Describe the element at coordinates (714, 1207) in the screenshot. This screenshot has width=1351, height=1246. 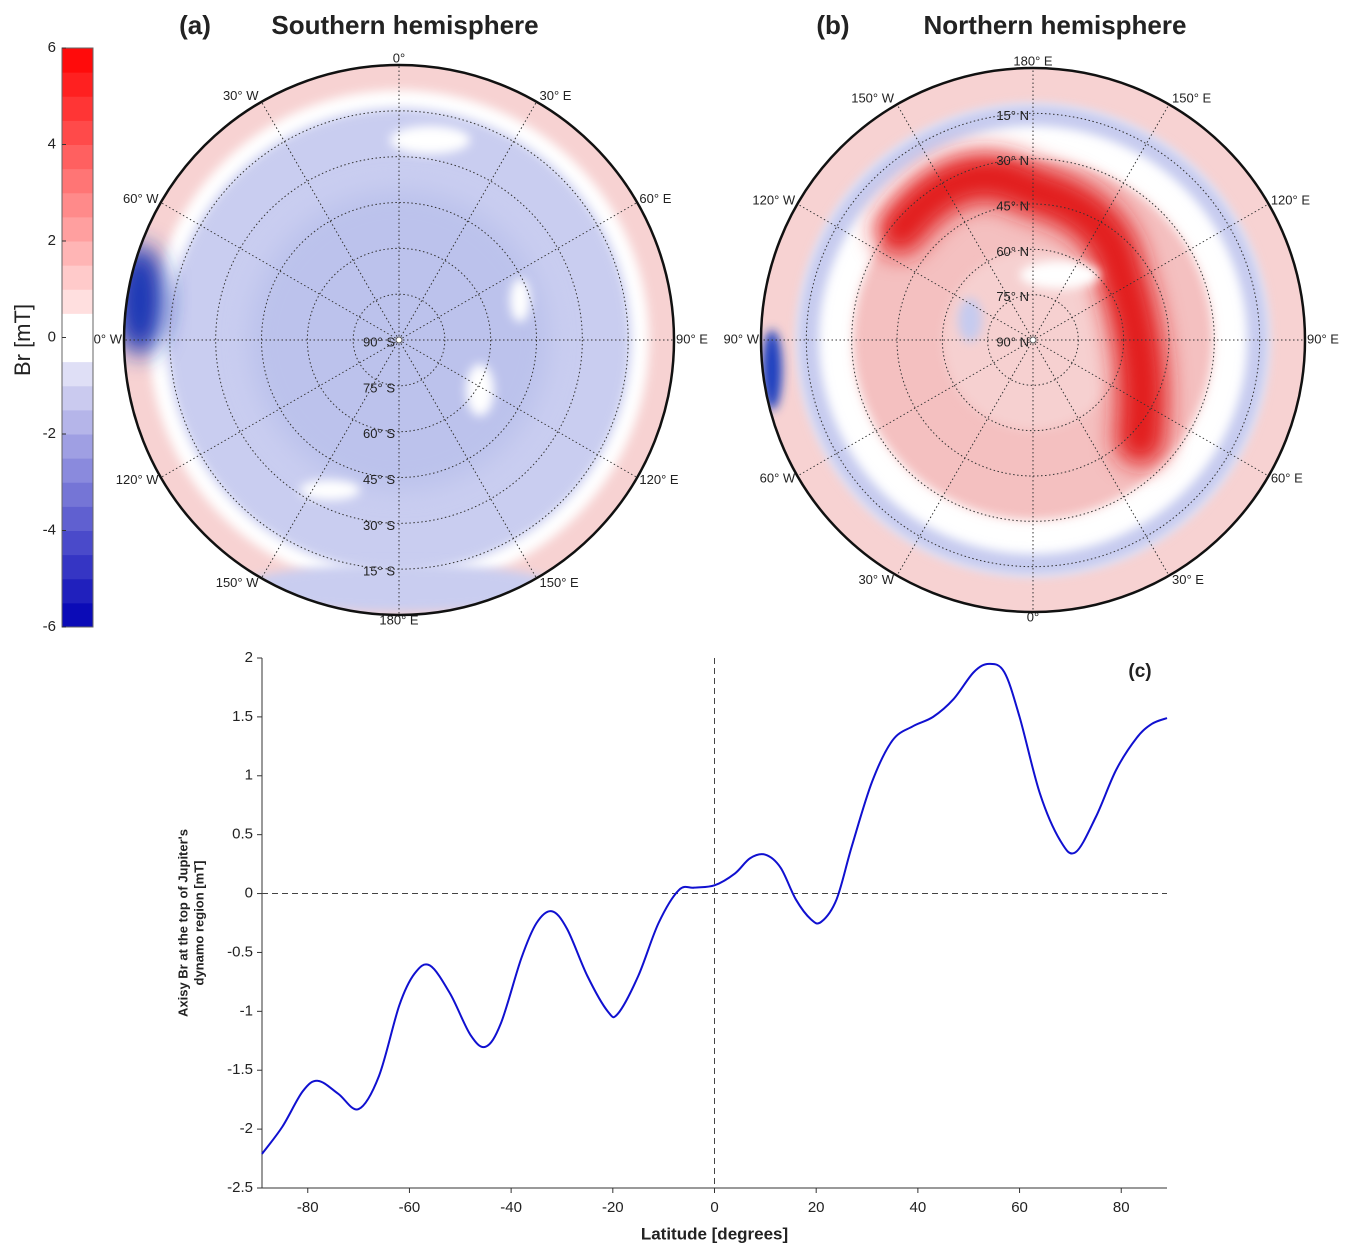
I see `x-tick-label: 0` at that location.